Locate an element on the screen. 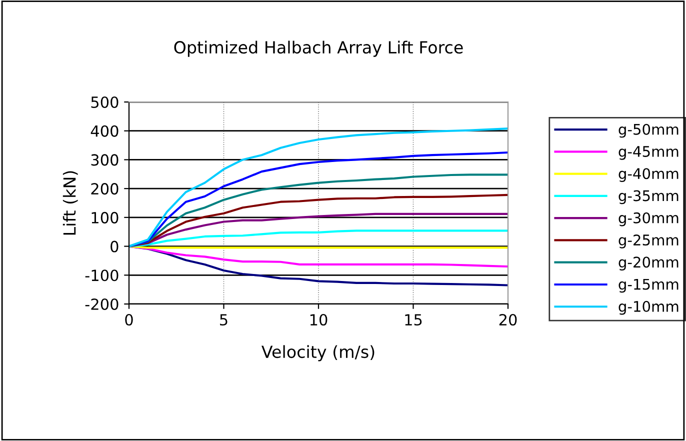  x-tick-label: 5 is located at coordinates (224, 320).